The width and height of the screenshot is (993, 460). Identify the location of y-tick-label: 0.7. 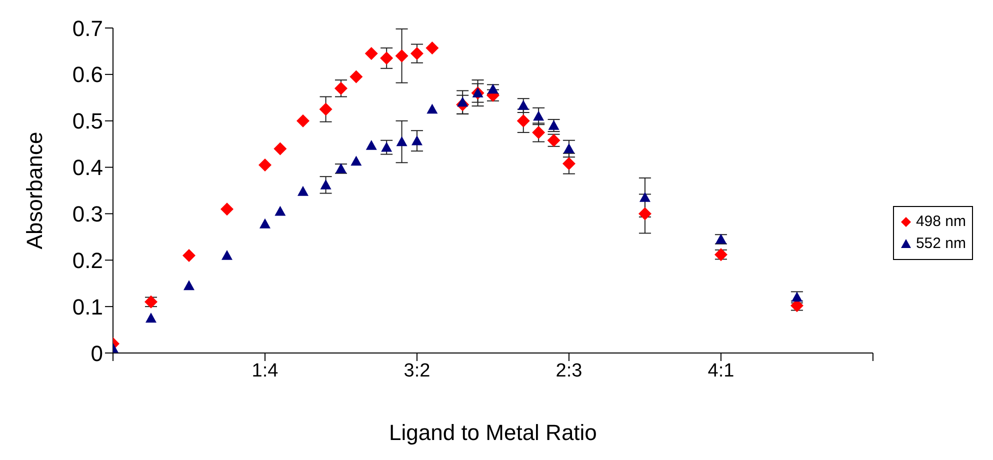
(87, 28).